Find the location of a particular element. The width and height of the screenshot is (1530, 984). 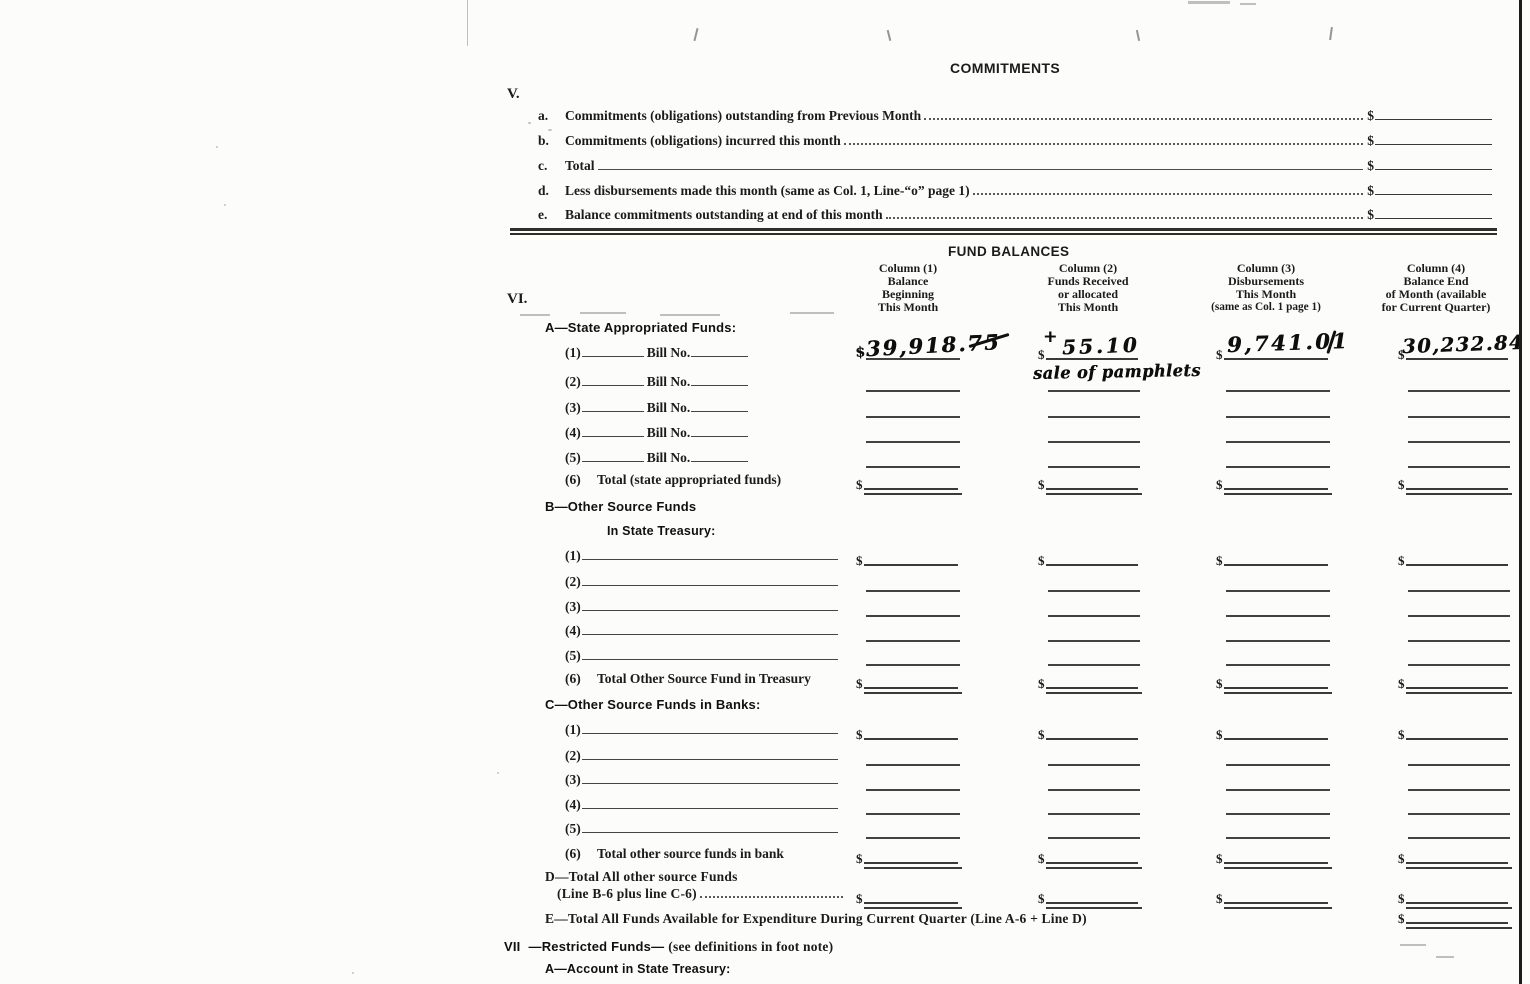

section-d-subline: (Line B-6 plus line C-6) is located at coordinates (627, 893).